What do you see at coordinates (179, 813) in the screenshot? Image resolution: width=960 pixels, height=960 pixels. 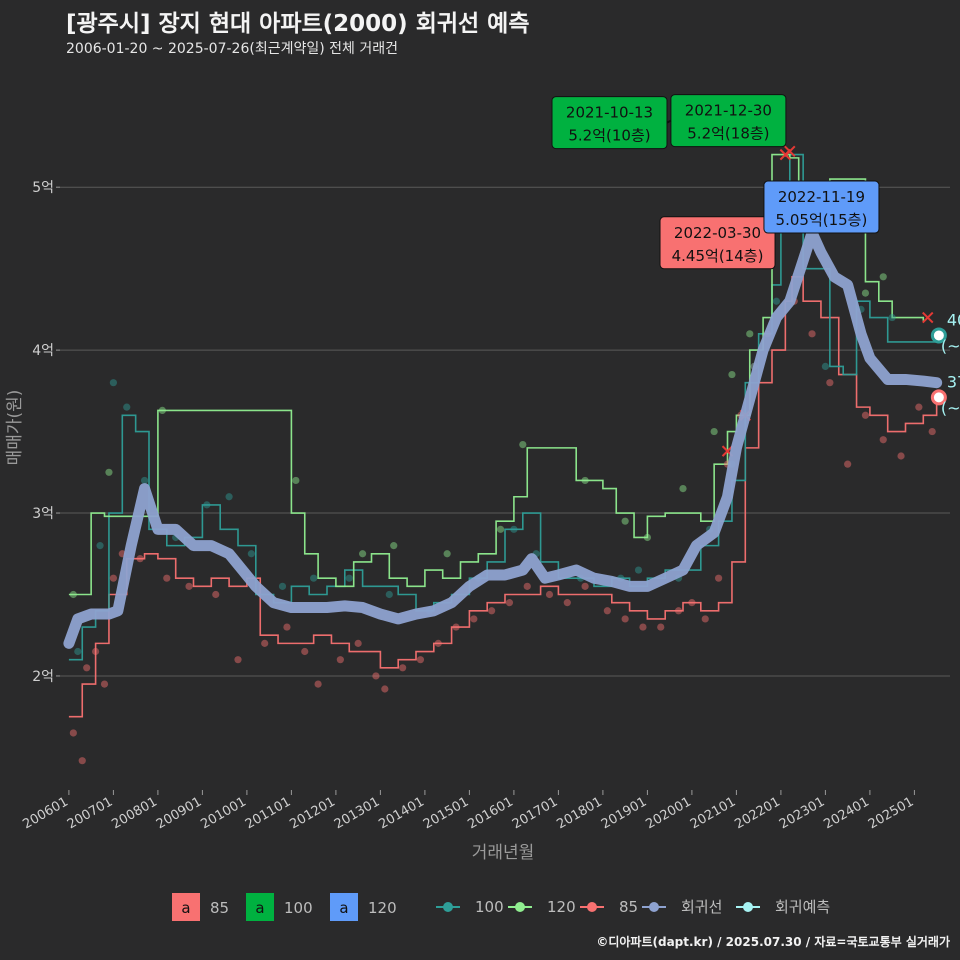 I see `x-tick-label: 200901` at bounding box center [179, 813].